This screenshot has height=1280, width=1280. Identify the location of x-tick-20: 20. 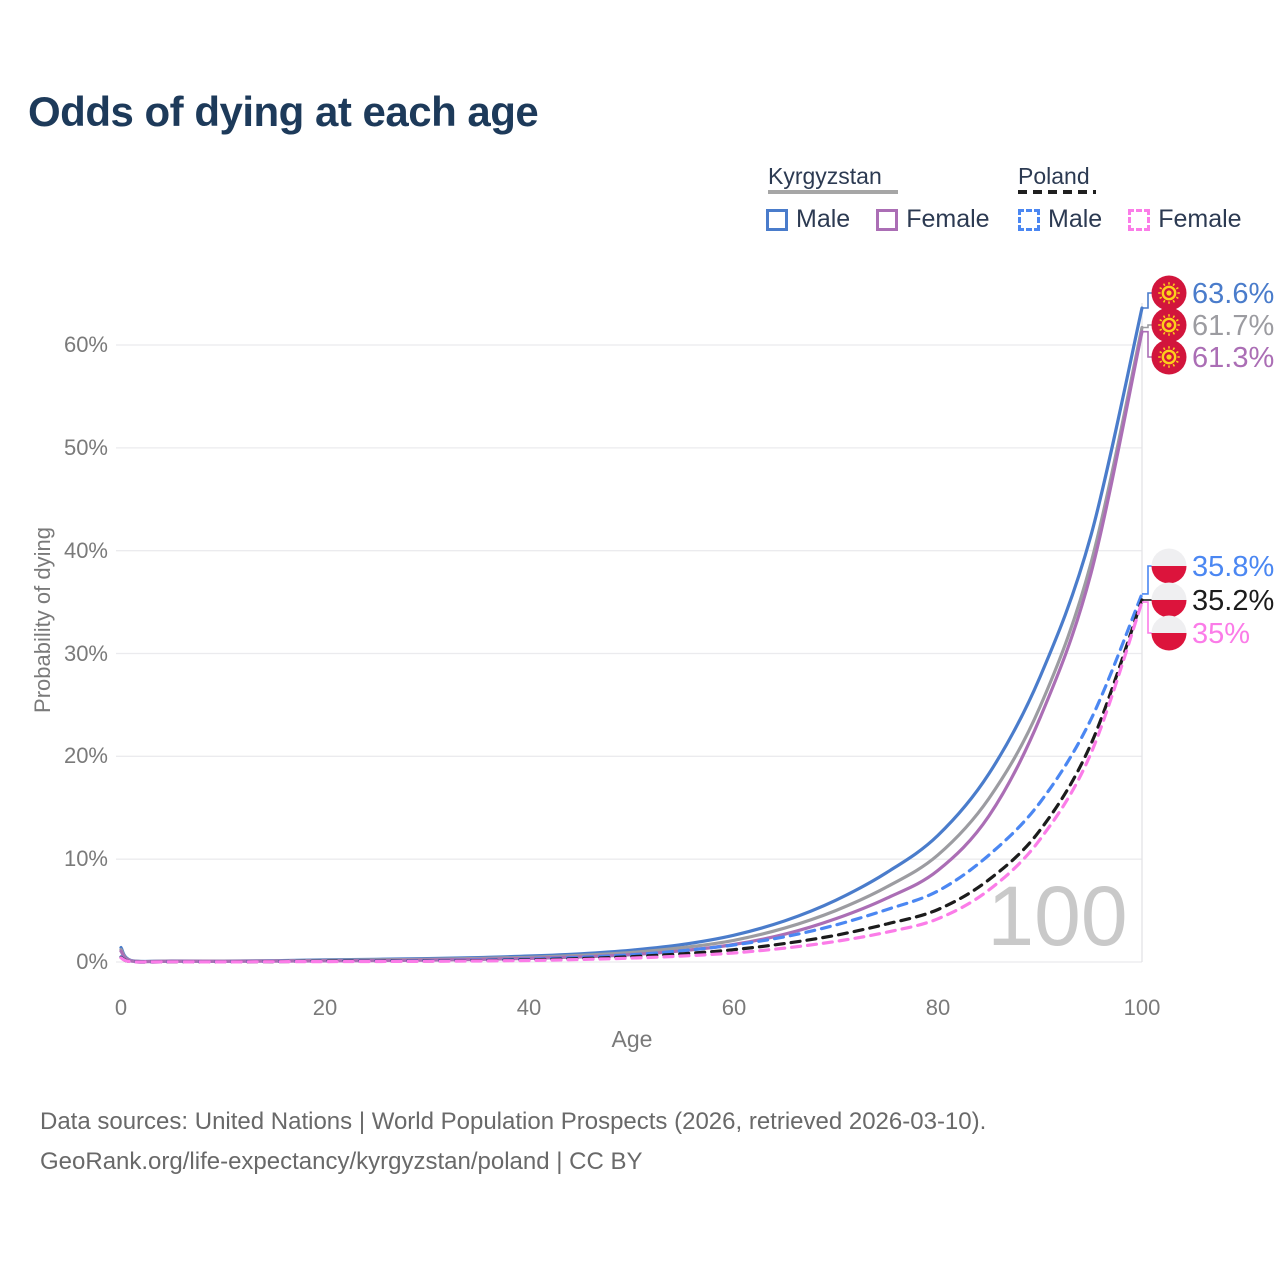
(325, 1007).